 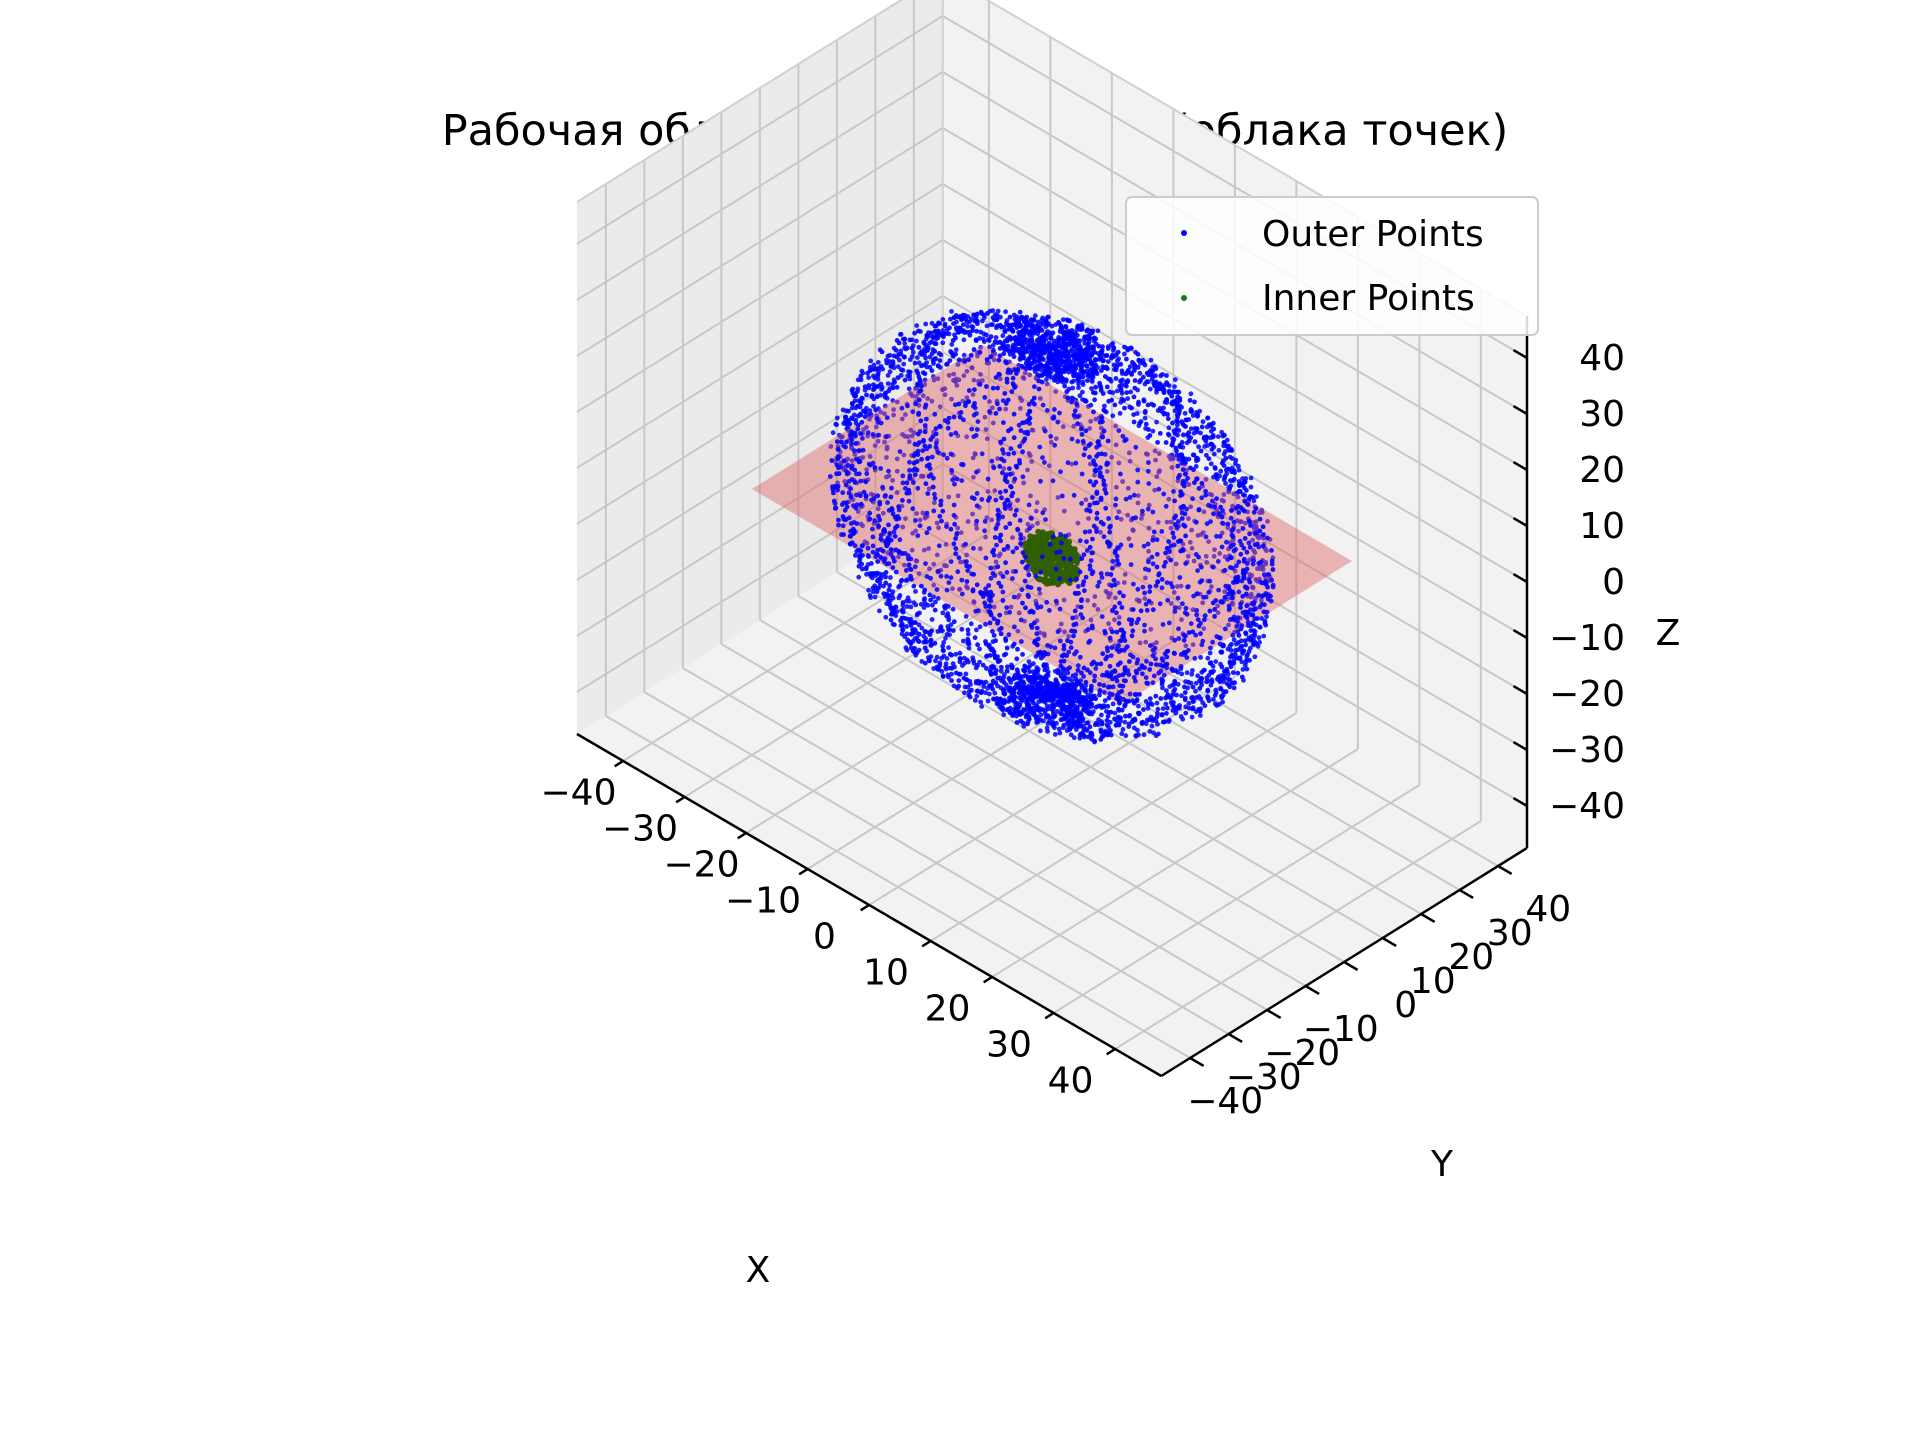 What do you see at coordinates (1520, 466) in the screenshot?
I see `z-tick-mark` at bounding box center [1520, 466].